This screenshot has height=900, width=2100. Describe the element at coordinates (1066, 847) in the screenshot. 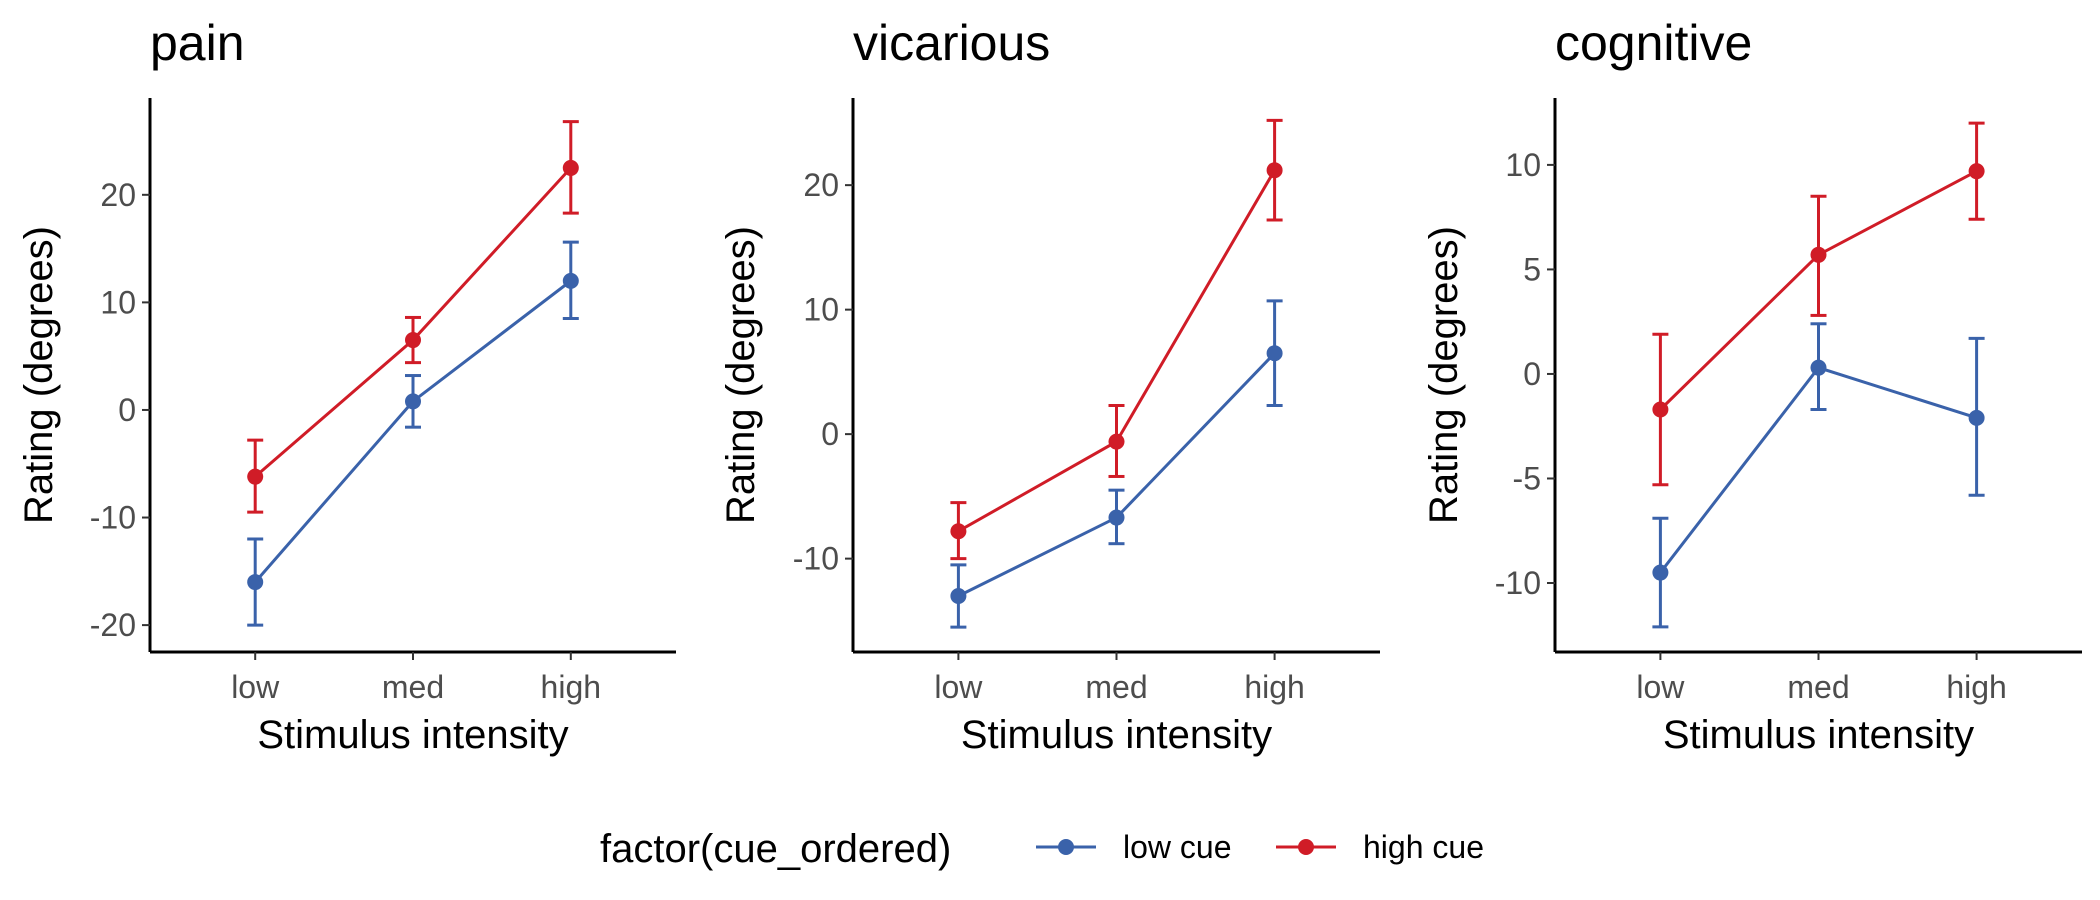

I see `legend-key-point-low-cue` at that location.